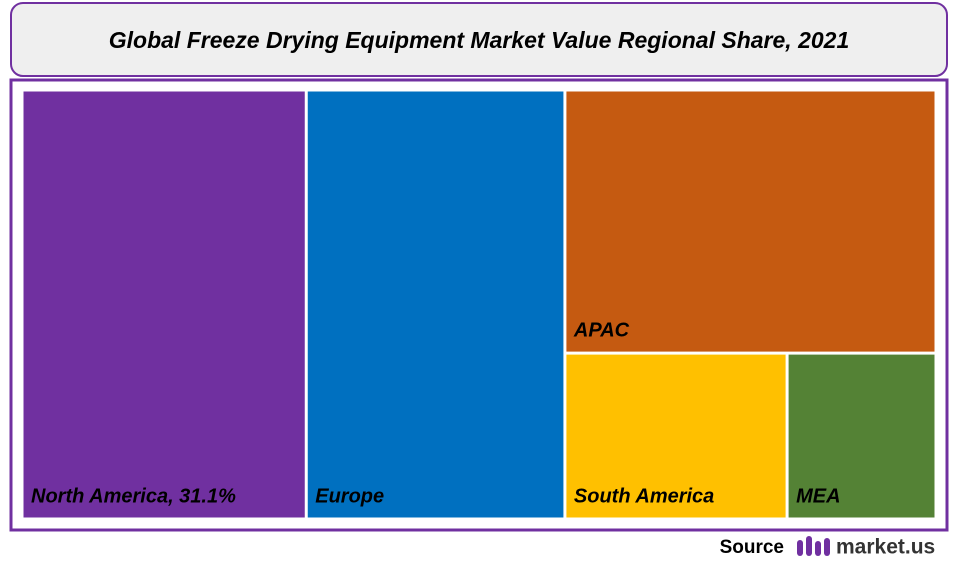 This screenshot has height=565, width=960. I want to click on cell-label: Europe, so click(349, 496).